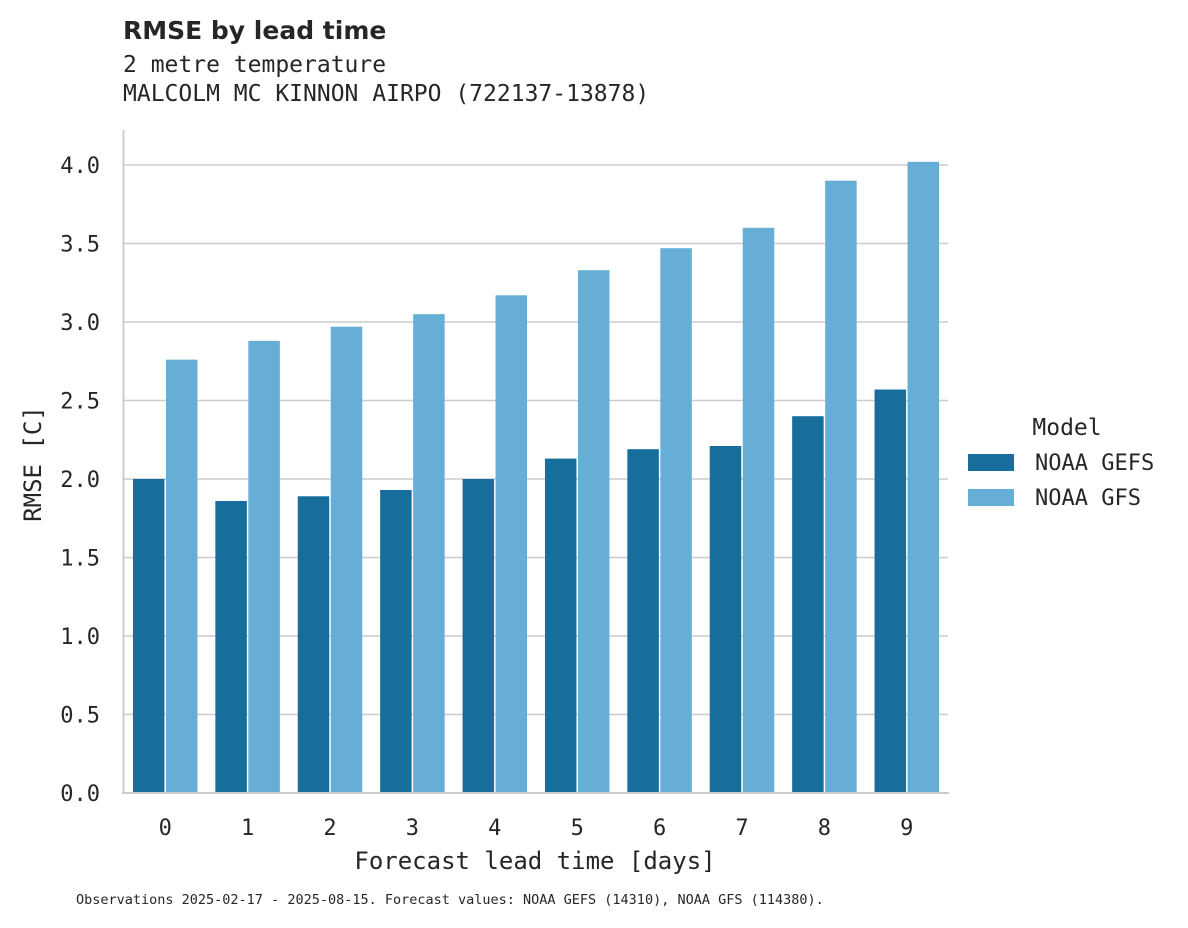  What do you see at coordinates (255, 65) in the screenshot?
I see `chart-subtitle-variable: 2 metre temperature` at bounding box center [255, 65].